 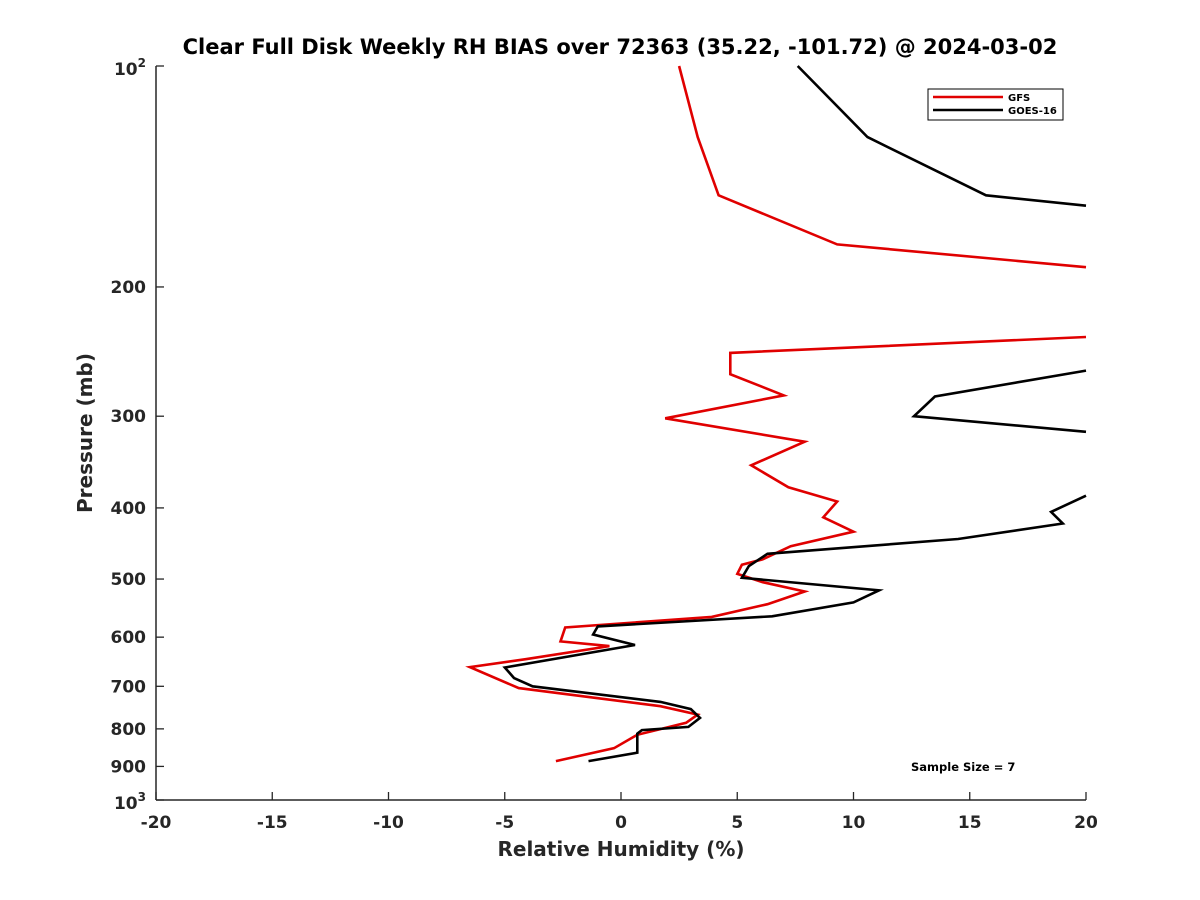 What do you see at coordinates (129, 288) in the screenshot?
I see `y-tick-label: 200` at bounding box center [129, 288].